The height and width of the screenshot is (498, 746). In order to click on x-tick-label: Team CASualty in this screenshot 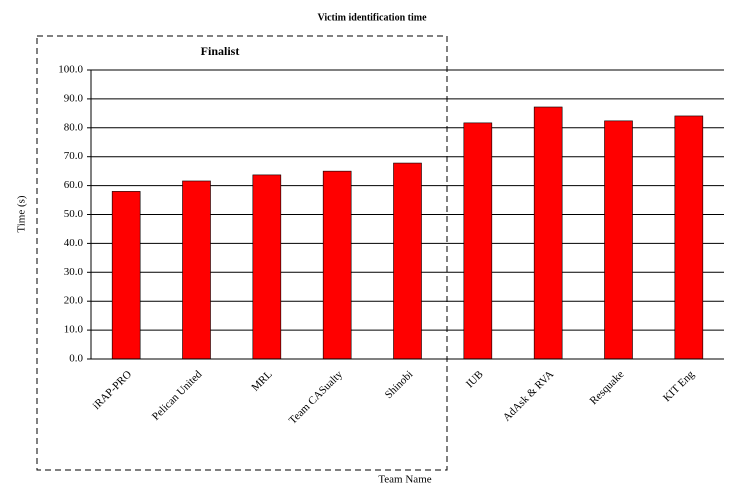, I will do `click(316, 397)`.